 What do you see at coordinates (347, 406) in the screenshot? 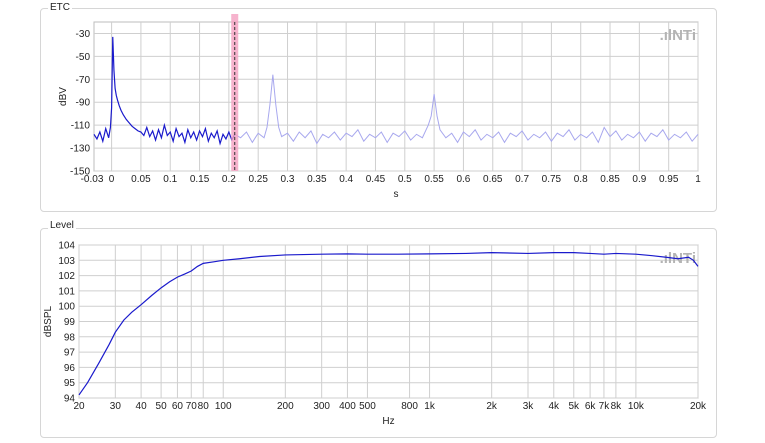
I see `x-tick-label: 400` at bounding box center [347, 406].